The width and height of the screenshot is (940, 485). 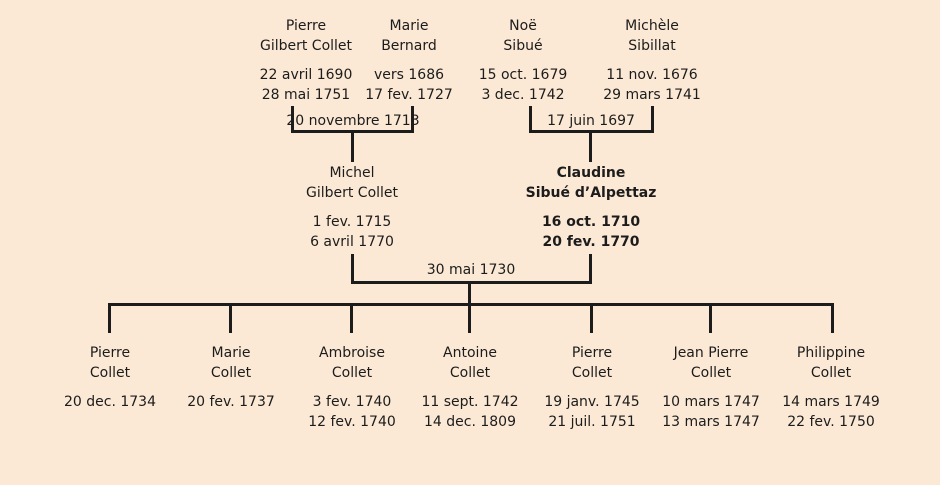 What do you see at coordinates (306, 95) in the screenshot?
I see `death-date: 28 mai 1751` at bounding box center [306, 95].